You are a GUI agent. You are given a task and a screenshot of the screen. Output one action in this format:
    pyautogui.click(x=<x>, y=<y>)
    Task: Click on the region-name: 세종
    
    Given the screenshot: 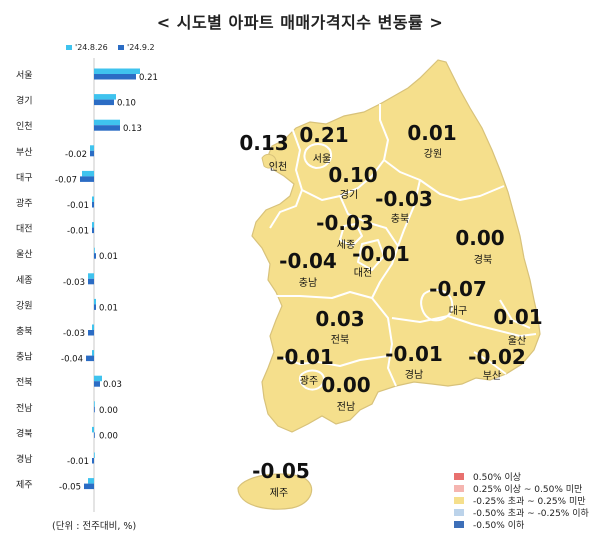 What is the action you would take?
    pyautogui.click(x=346, y=245)
    